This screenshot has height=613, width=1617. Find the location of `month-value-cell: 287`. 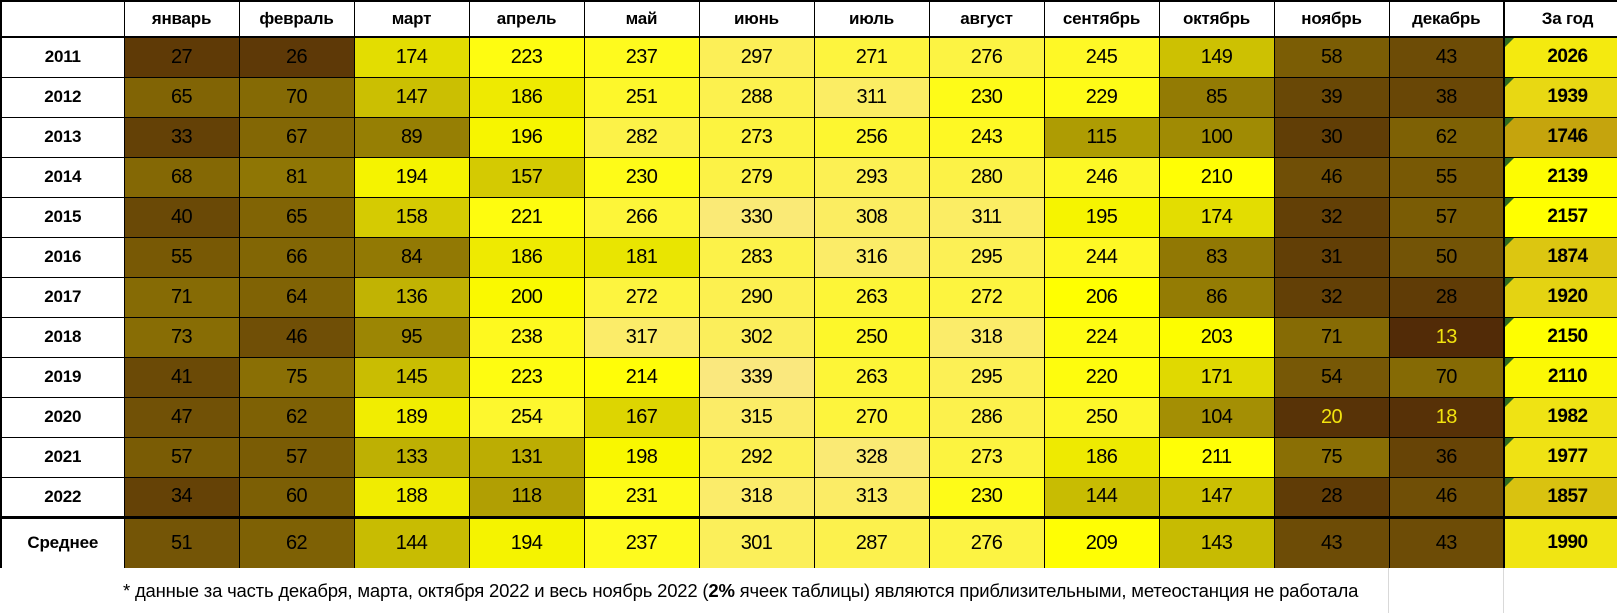

month-value-cell: 287 is located at coordinates (871, 542).